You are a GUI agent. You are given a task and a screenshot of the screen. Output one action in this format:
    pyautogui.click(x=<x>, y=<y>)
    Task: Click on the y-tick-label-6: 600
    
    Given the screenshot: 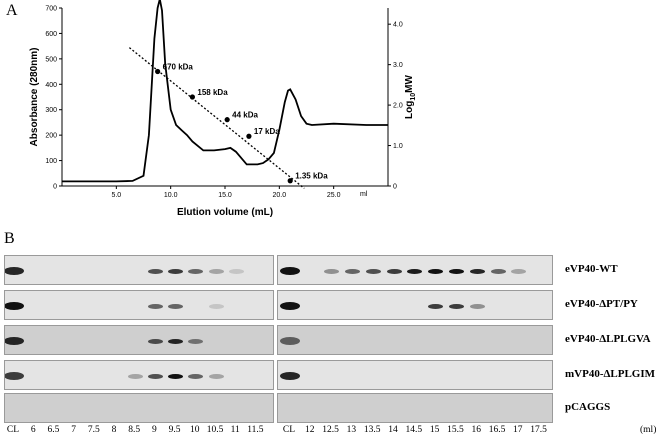 What is the action you would take?
    pyautogui.click(x=51, y=34)
    